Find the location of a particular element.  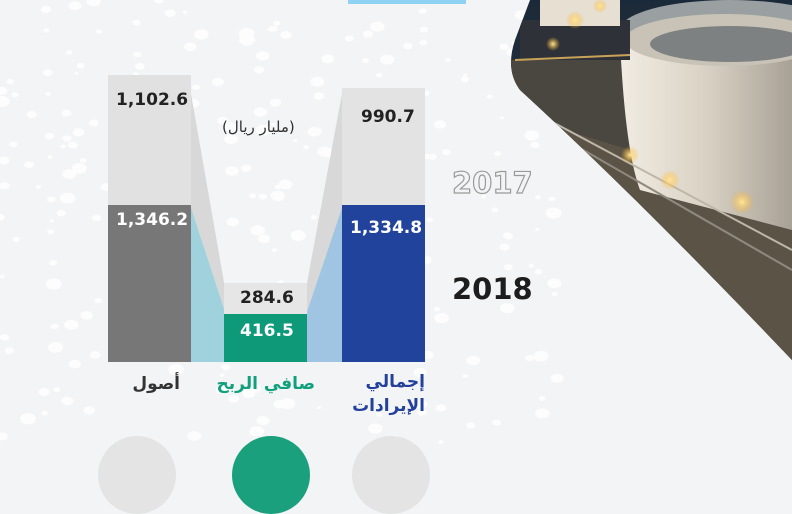

value-label-revenue-2017: 990.7 is located at coordinates (388, 117).